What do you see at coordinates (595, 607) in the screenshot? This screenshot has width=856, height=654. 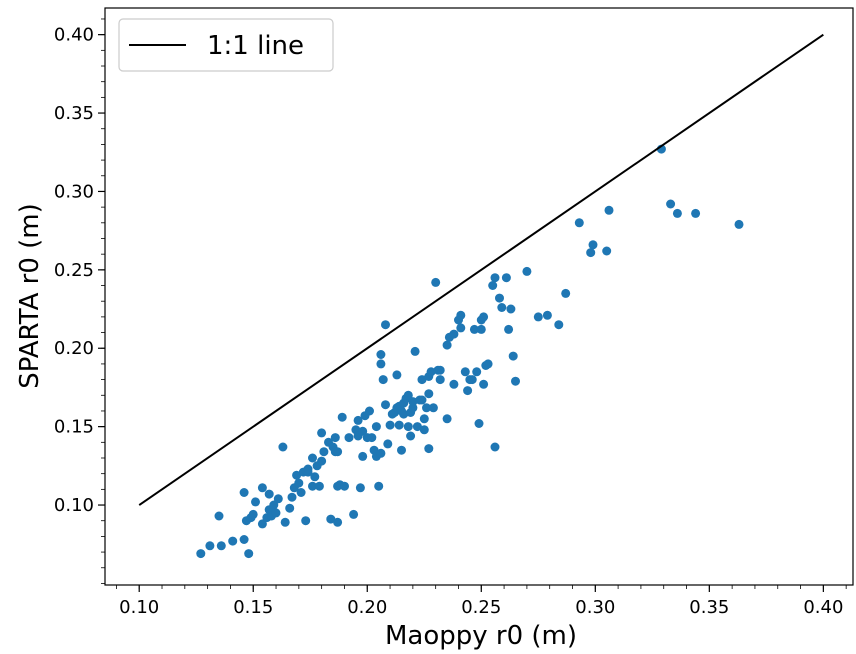 I see `x-tick-label: 0.30` at bounding box center [595, 607].